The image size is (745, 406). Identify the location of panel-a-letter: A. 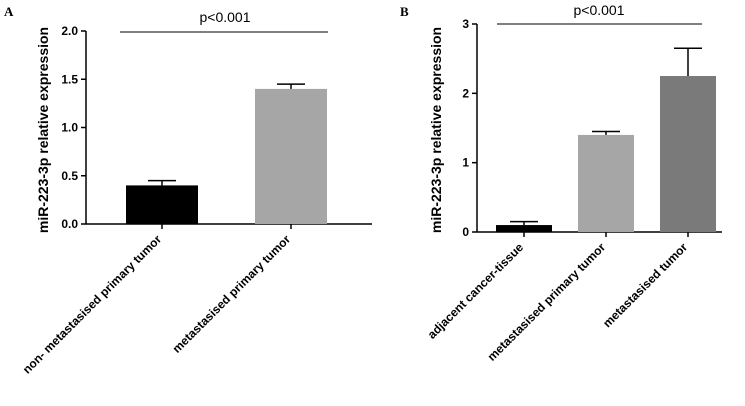
(9, 11).